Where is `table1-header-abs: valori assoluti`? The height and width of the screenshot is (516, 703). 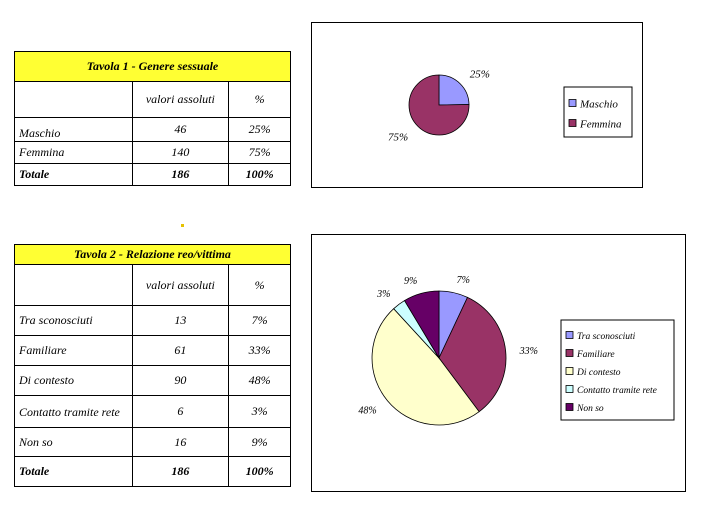 table1-header-abs: valori assoluti is located at coordinates (180, 99).